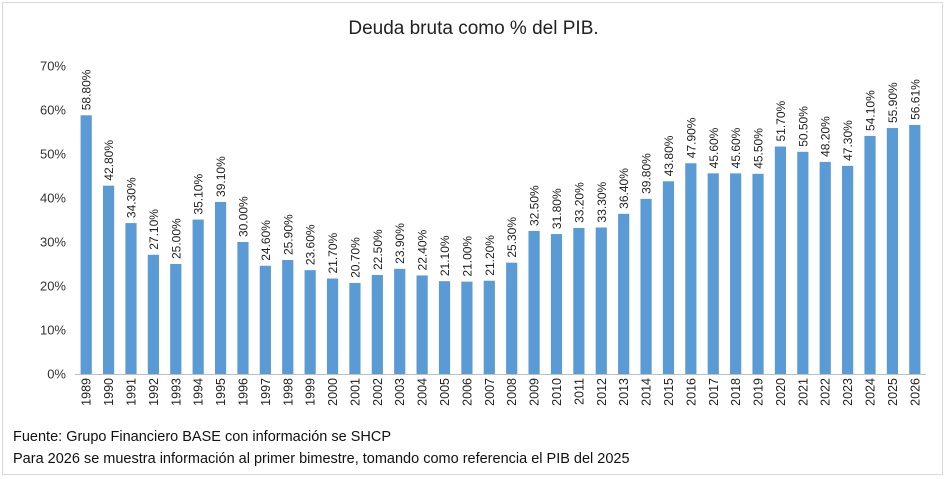 This screenshot has width=947, height=479. I want to click on data-label: 32.50%, so click(535, 205).